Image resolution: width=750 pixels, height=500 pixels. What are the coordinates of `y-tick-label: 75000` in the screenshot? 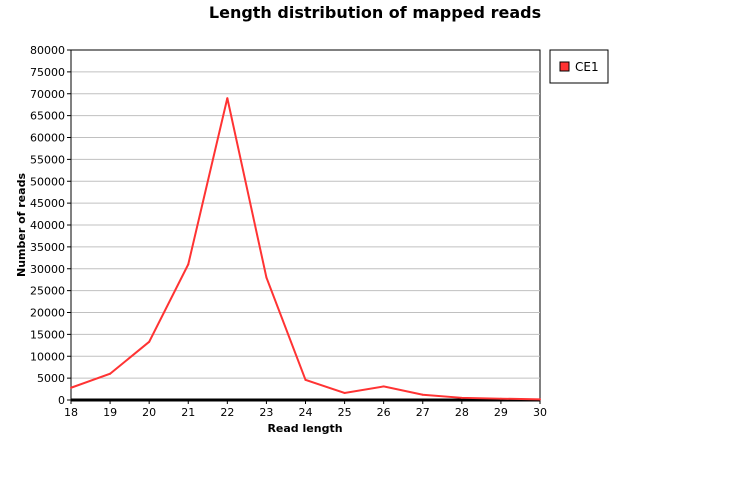 It's located at (47, 72).